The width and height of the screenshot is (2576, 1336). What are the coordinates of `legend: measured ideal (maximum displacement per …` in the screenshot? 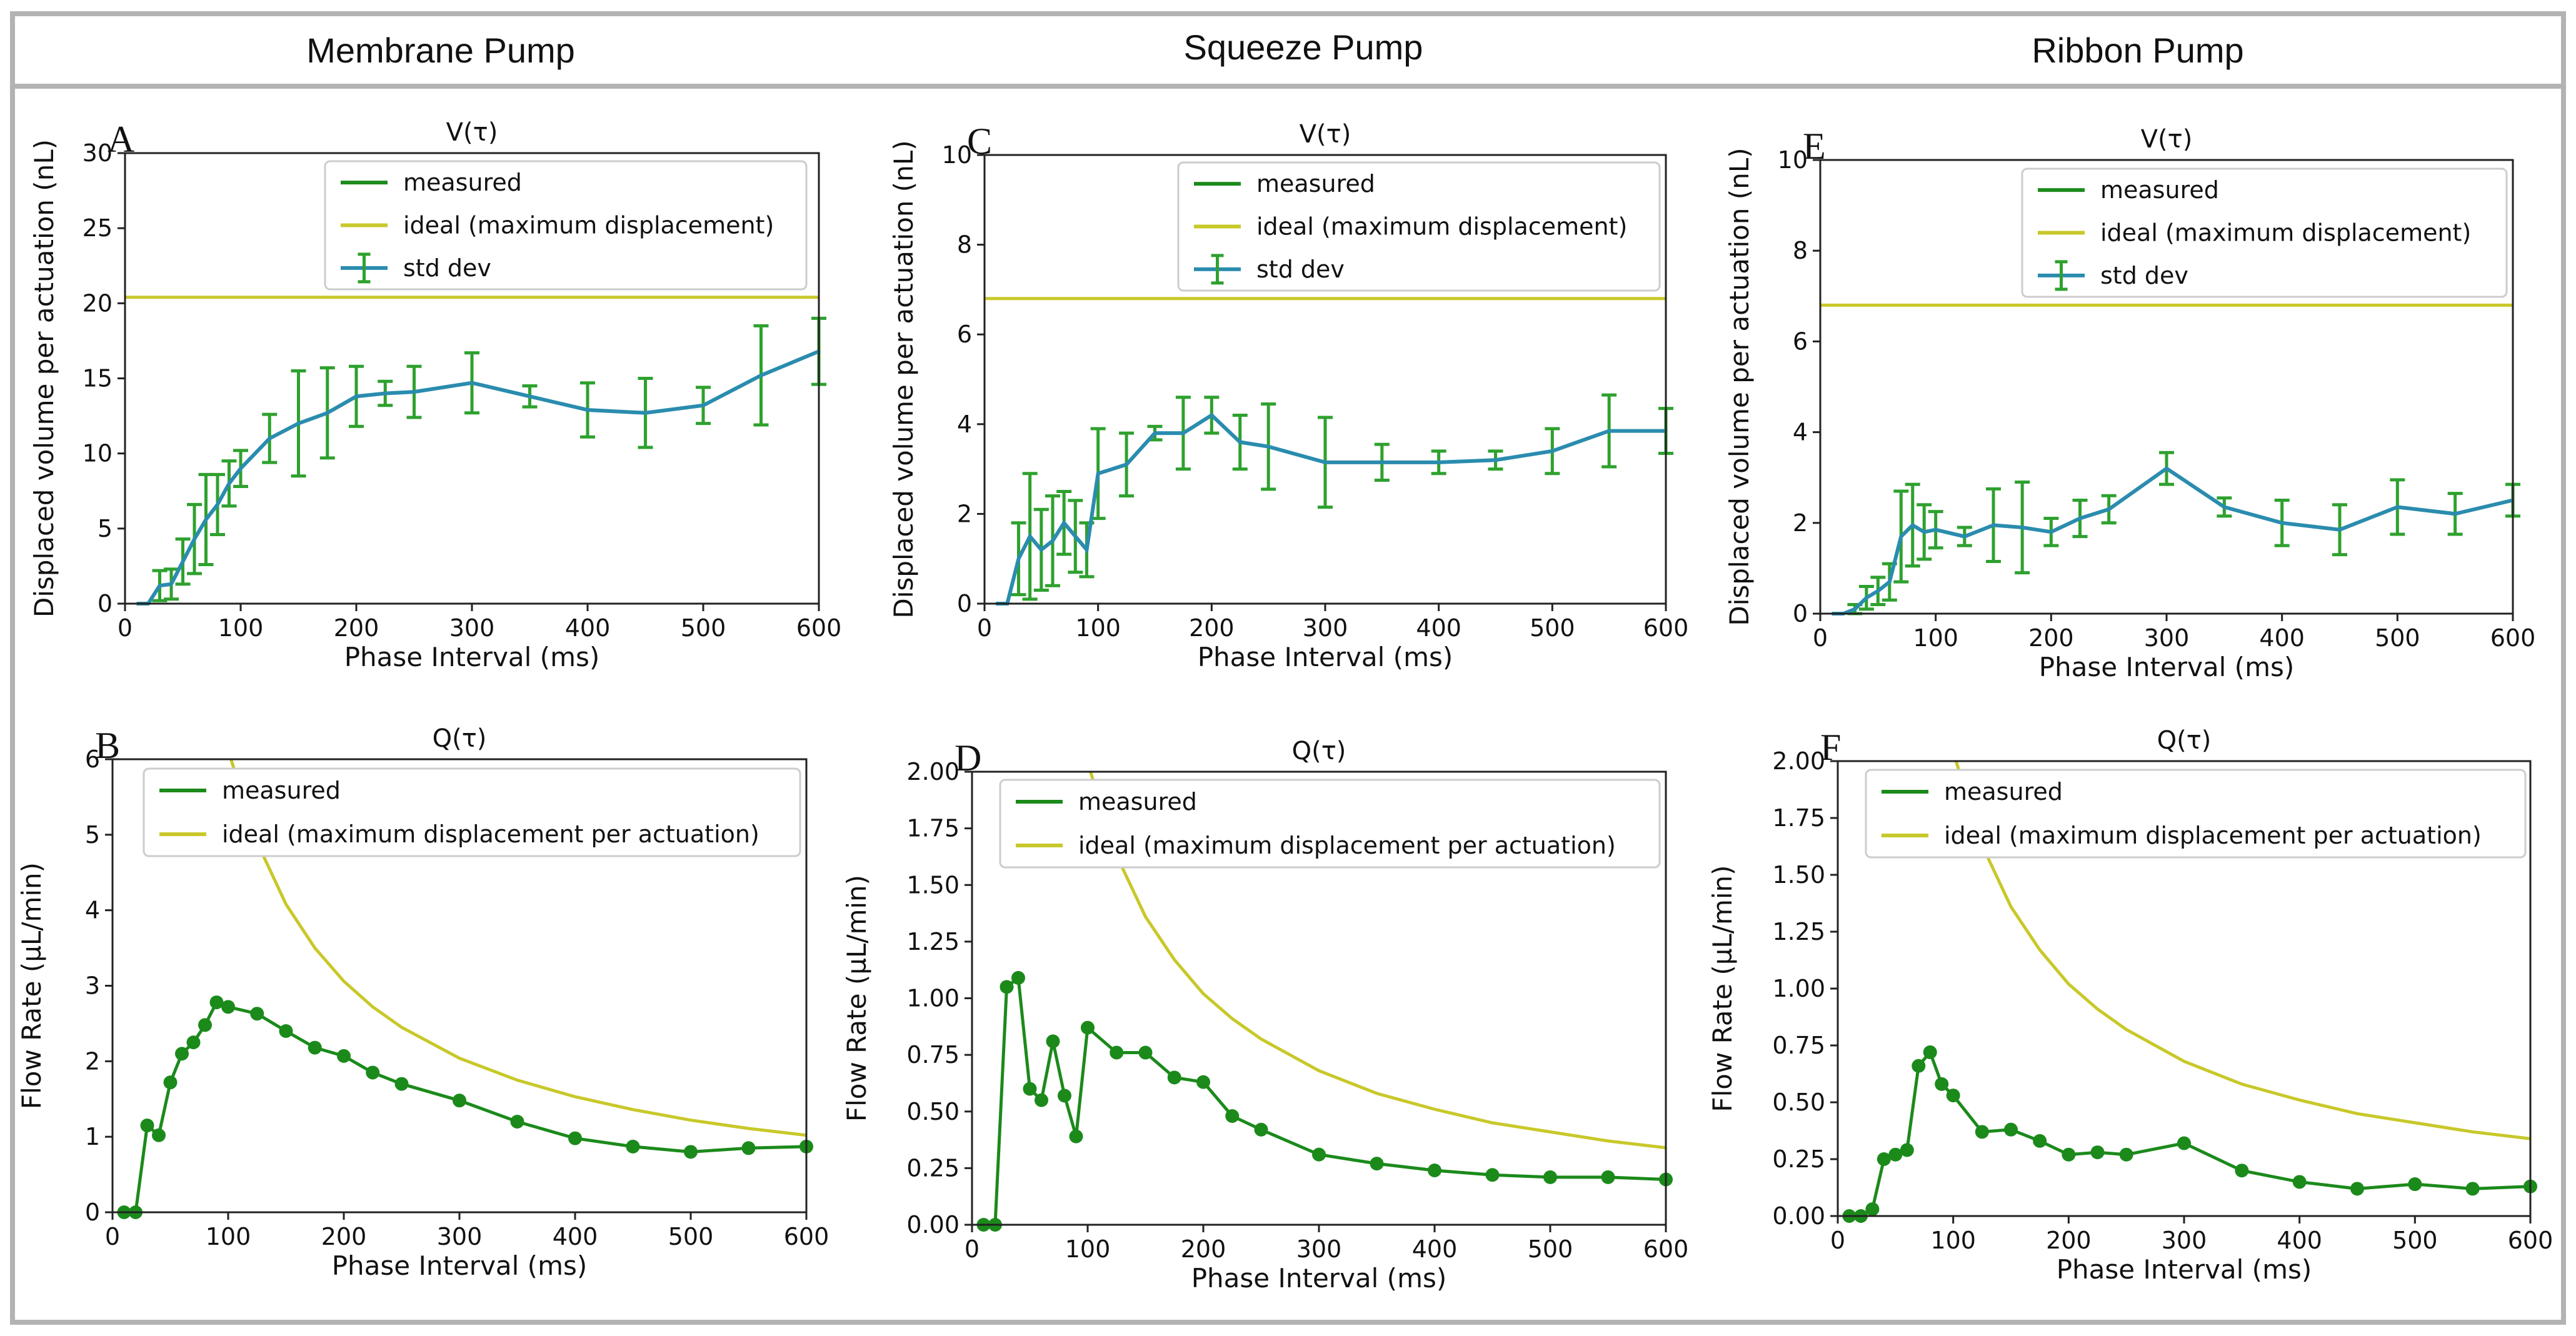 It's located at (472, 812).